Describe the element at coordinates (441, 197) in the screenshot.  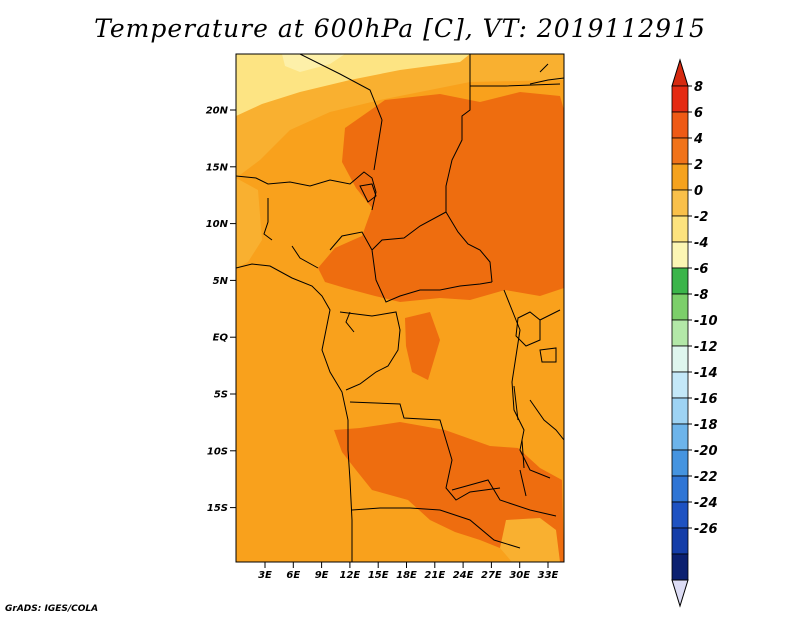
I see `field-band-warm-north` at that location.